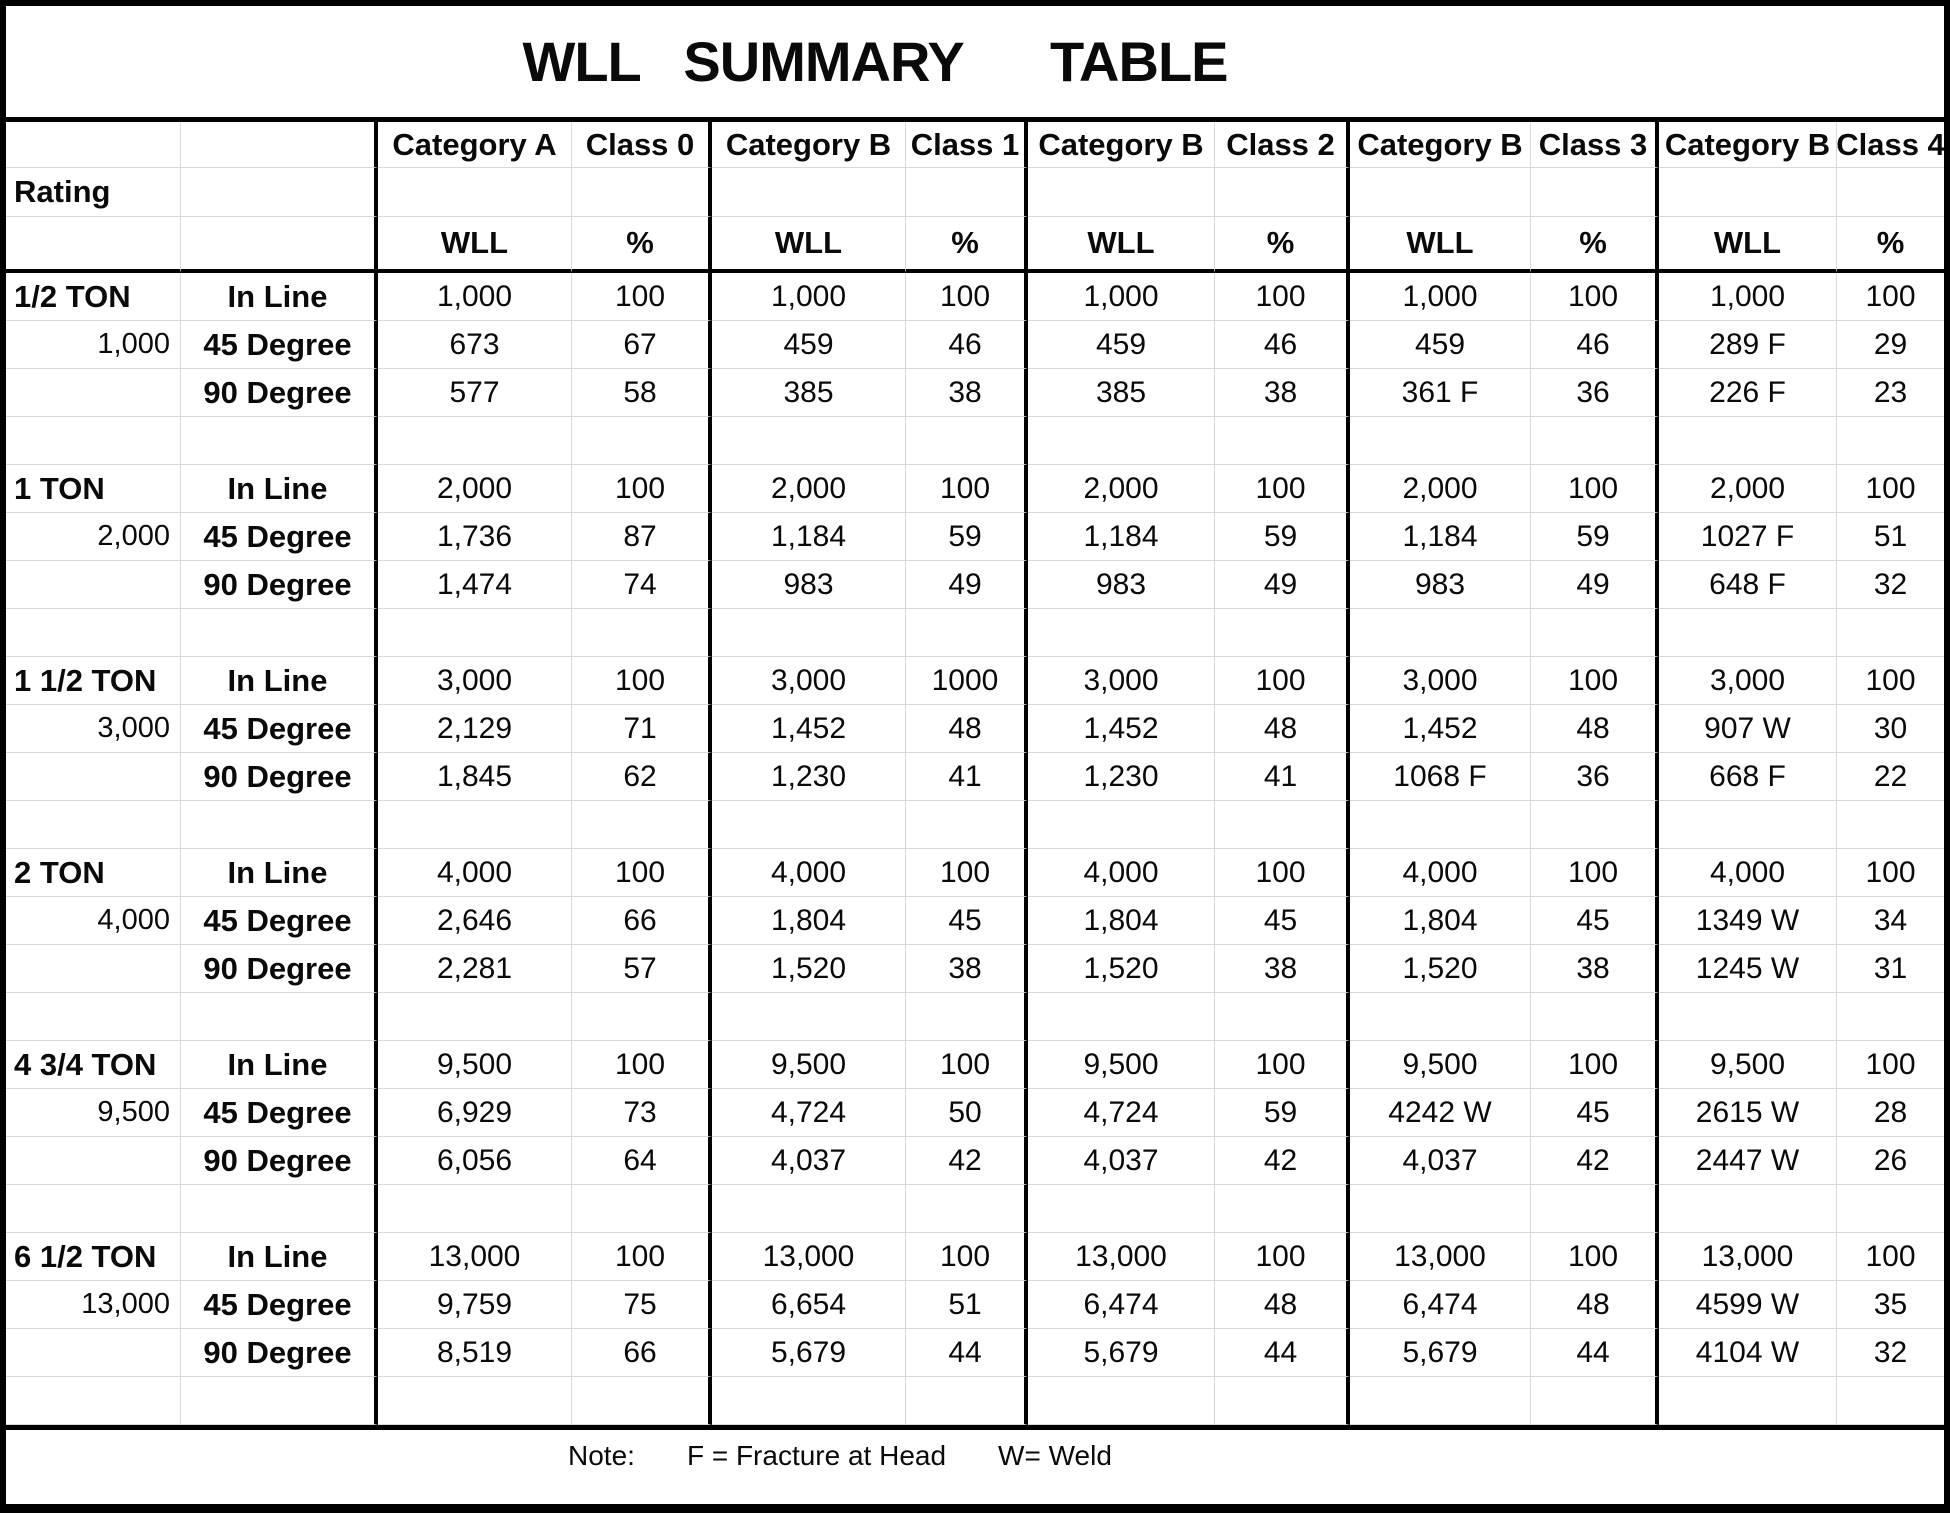 This screenshot has width=1950, height=1513. I want to click on wll-value-cell: 2,646, so click(475, 921).